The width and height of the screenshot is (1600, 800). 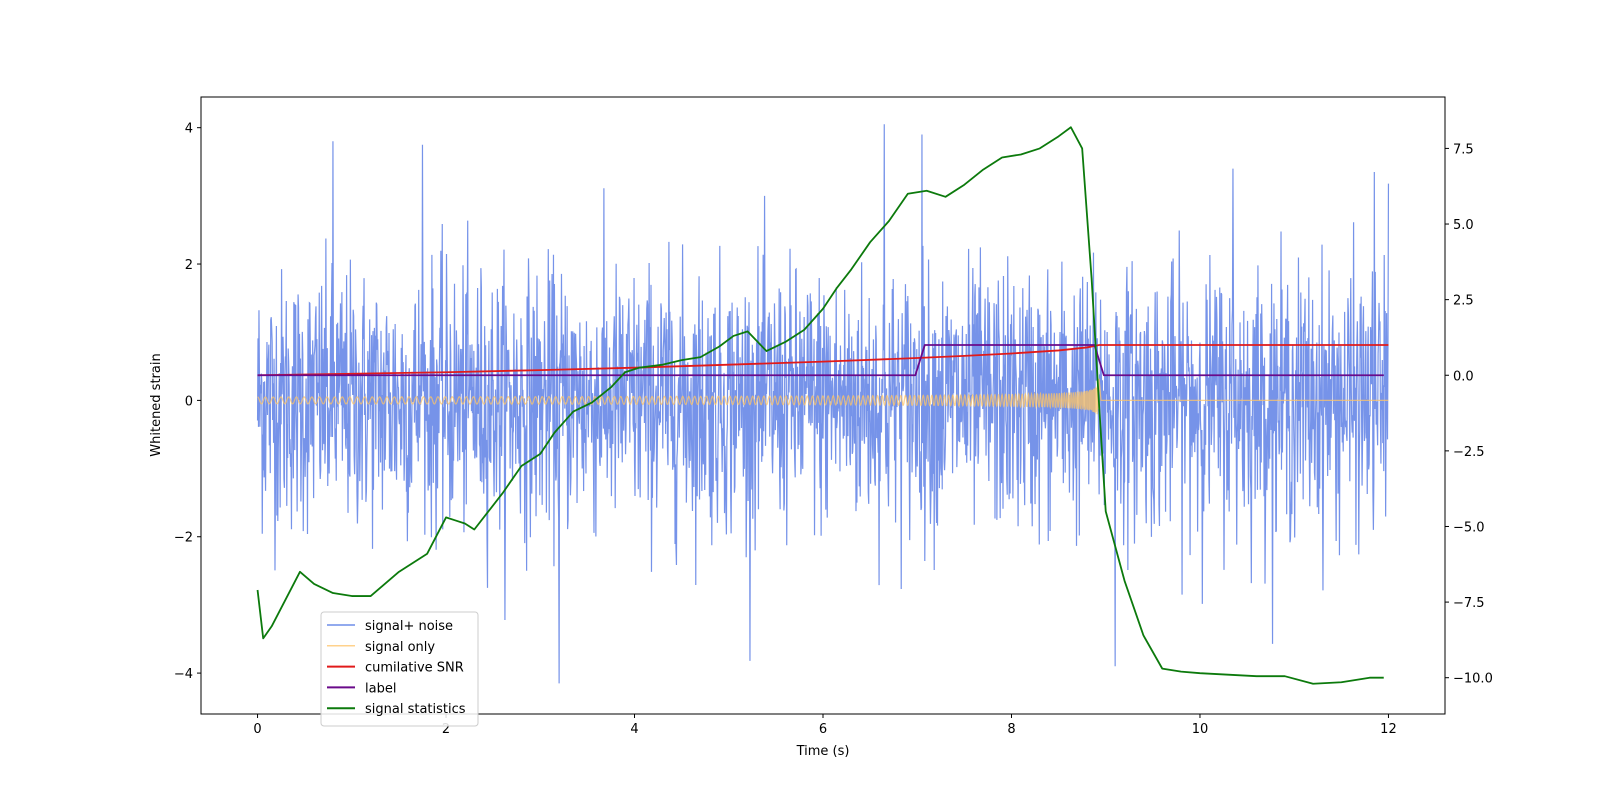 I want to click on x-tick-label: 6, so click(x=823, y=729).